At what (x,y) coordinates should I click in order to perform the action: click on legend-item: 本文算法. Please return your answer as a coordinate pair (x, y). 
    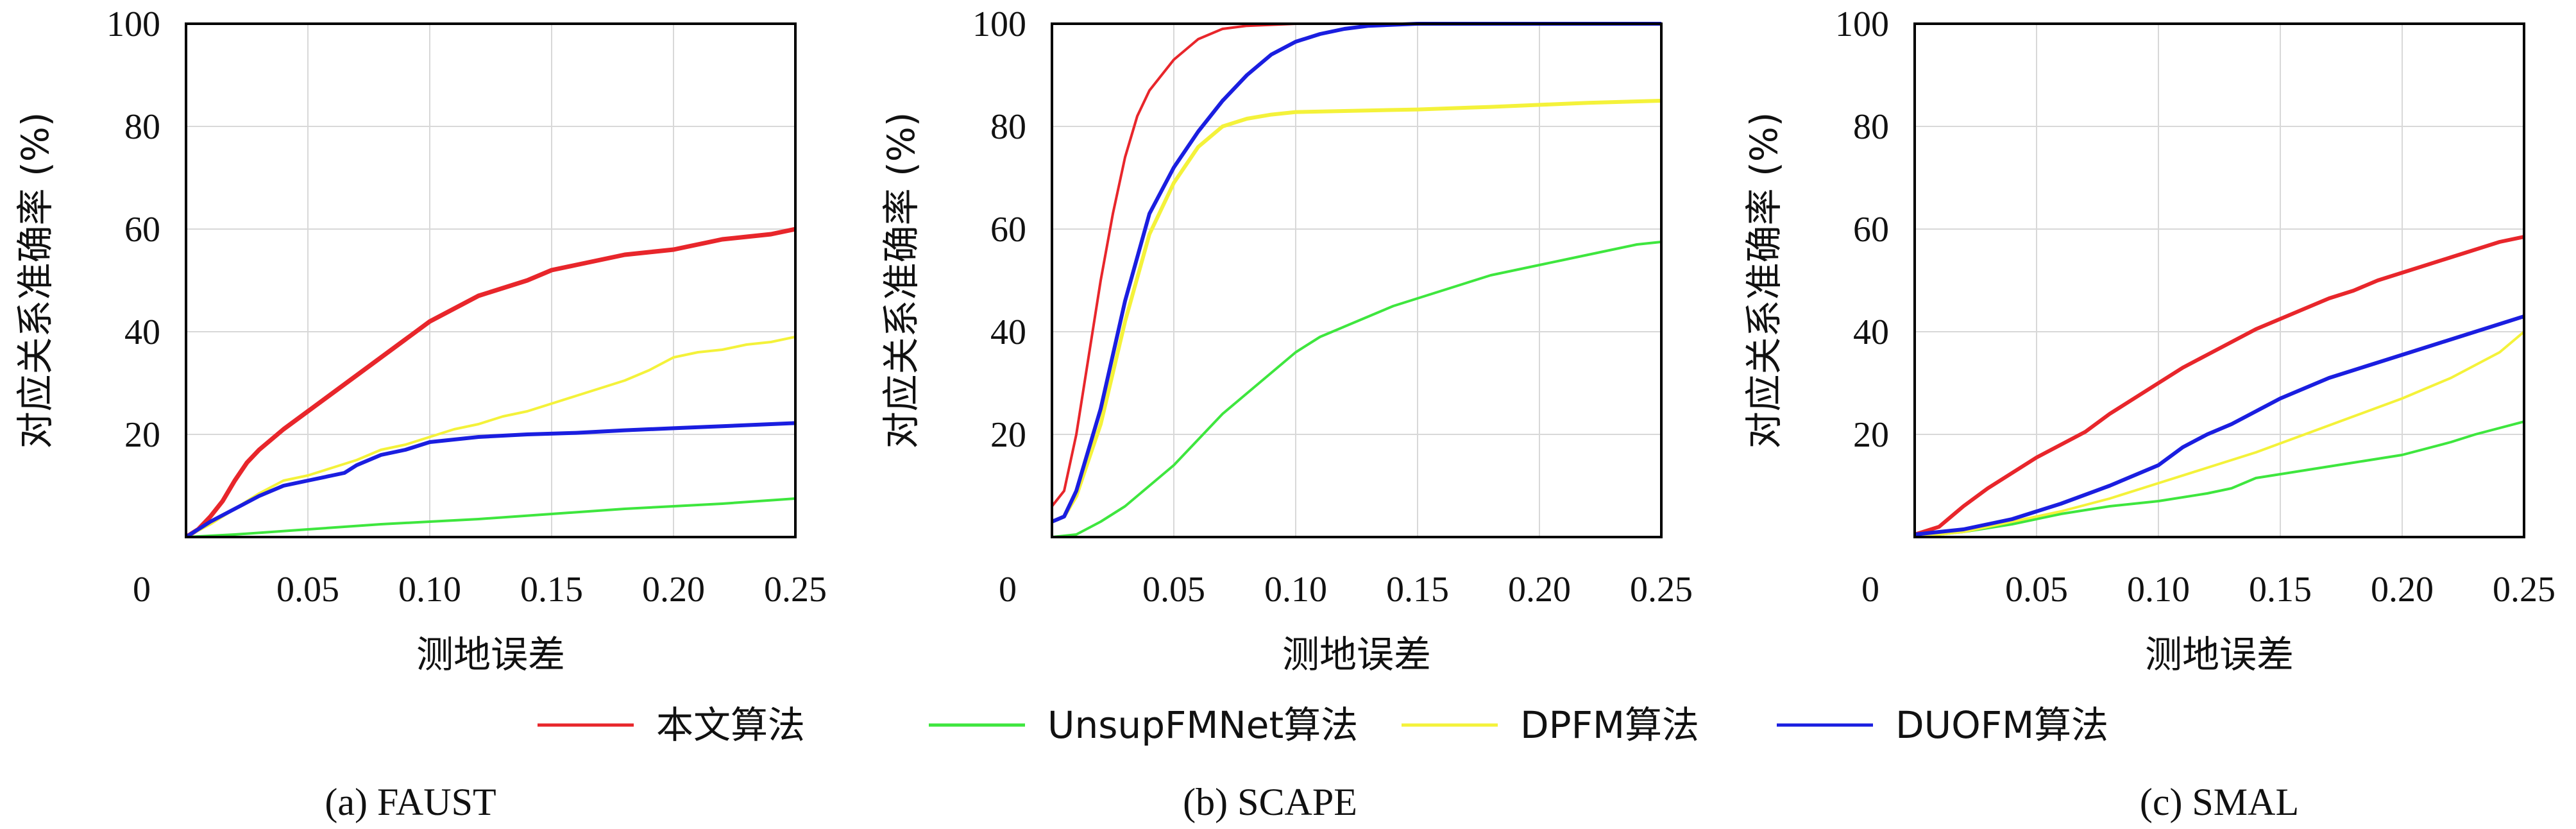
    Looking at the image, I should click on (671, 725).